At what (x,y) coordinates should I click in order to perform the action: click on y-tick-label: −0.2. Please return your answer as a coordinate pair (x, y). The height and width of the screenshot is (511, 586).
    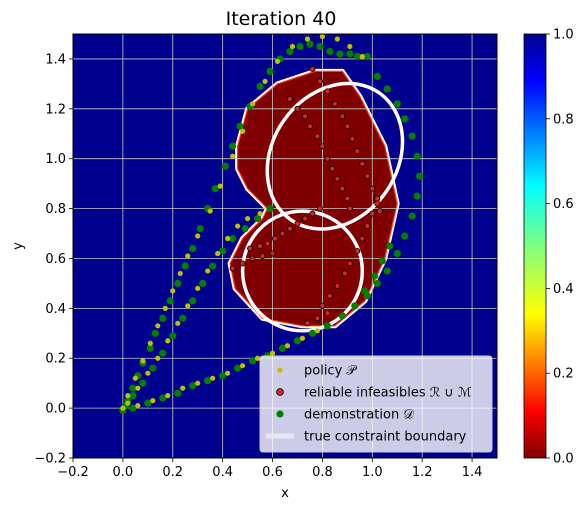
    Looking at the image, I should click on (50, 459).